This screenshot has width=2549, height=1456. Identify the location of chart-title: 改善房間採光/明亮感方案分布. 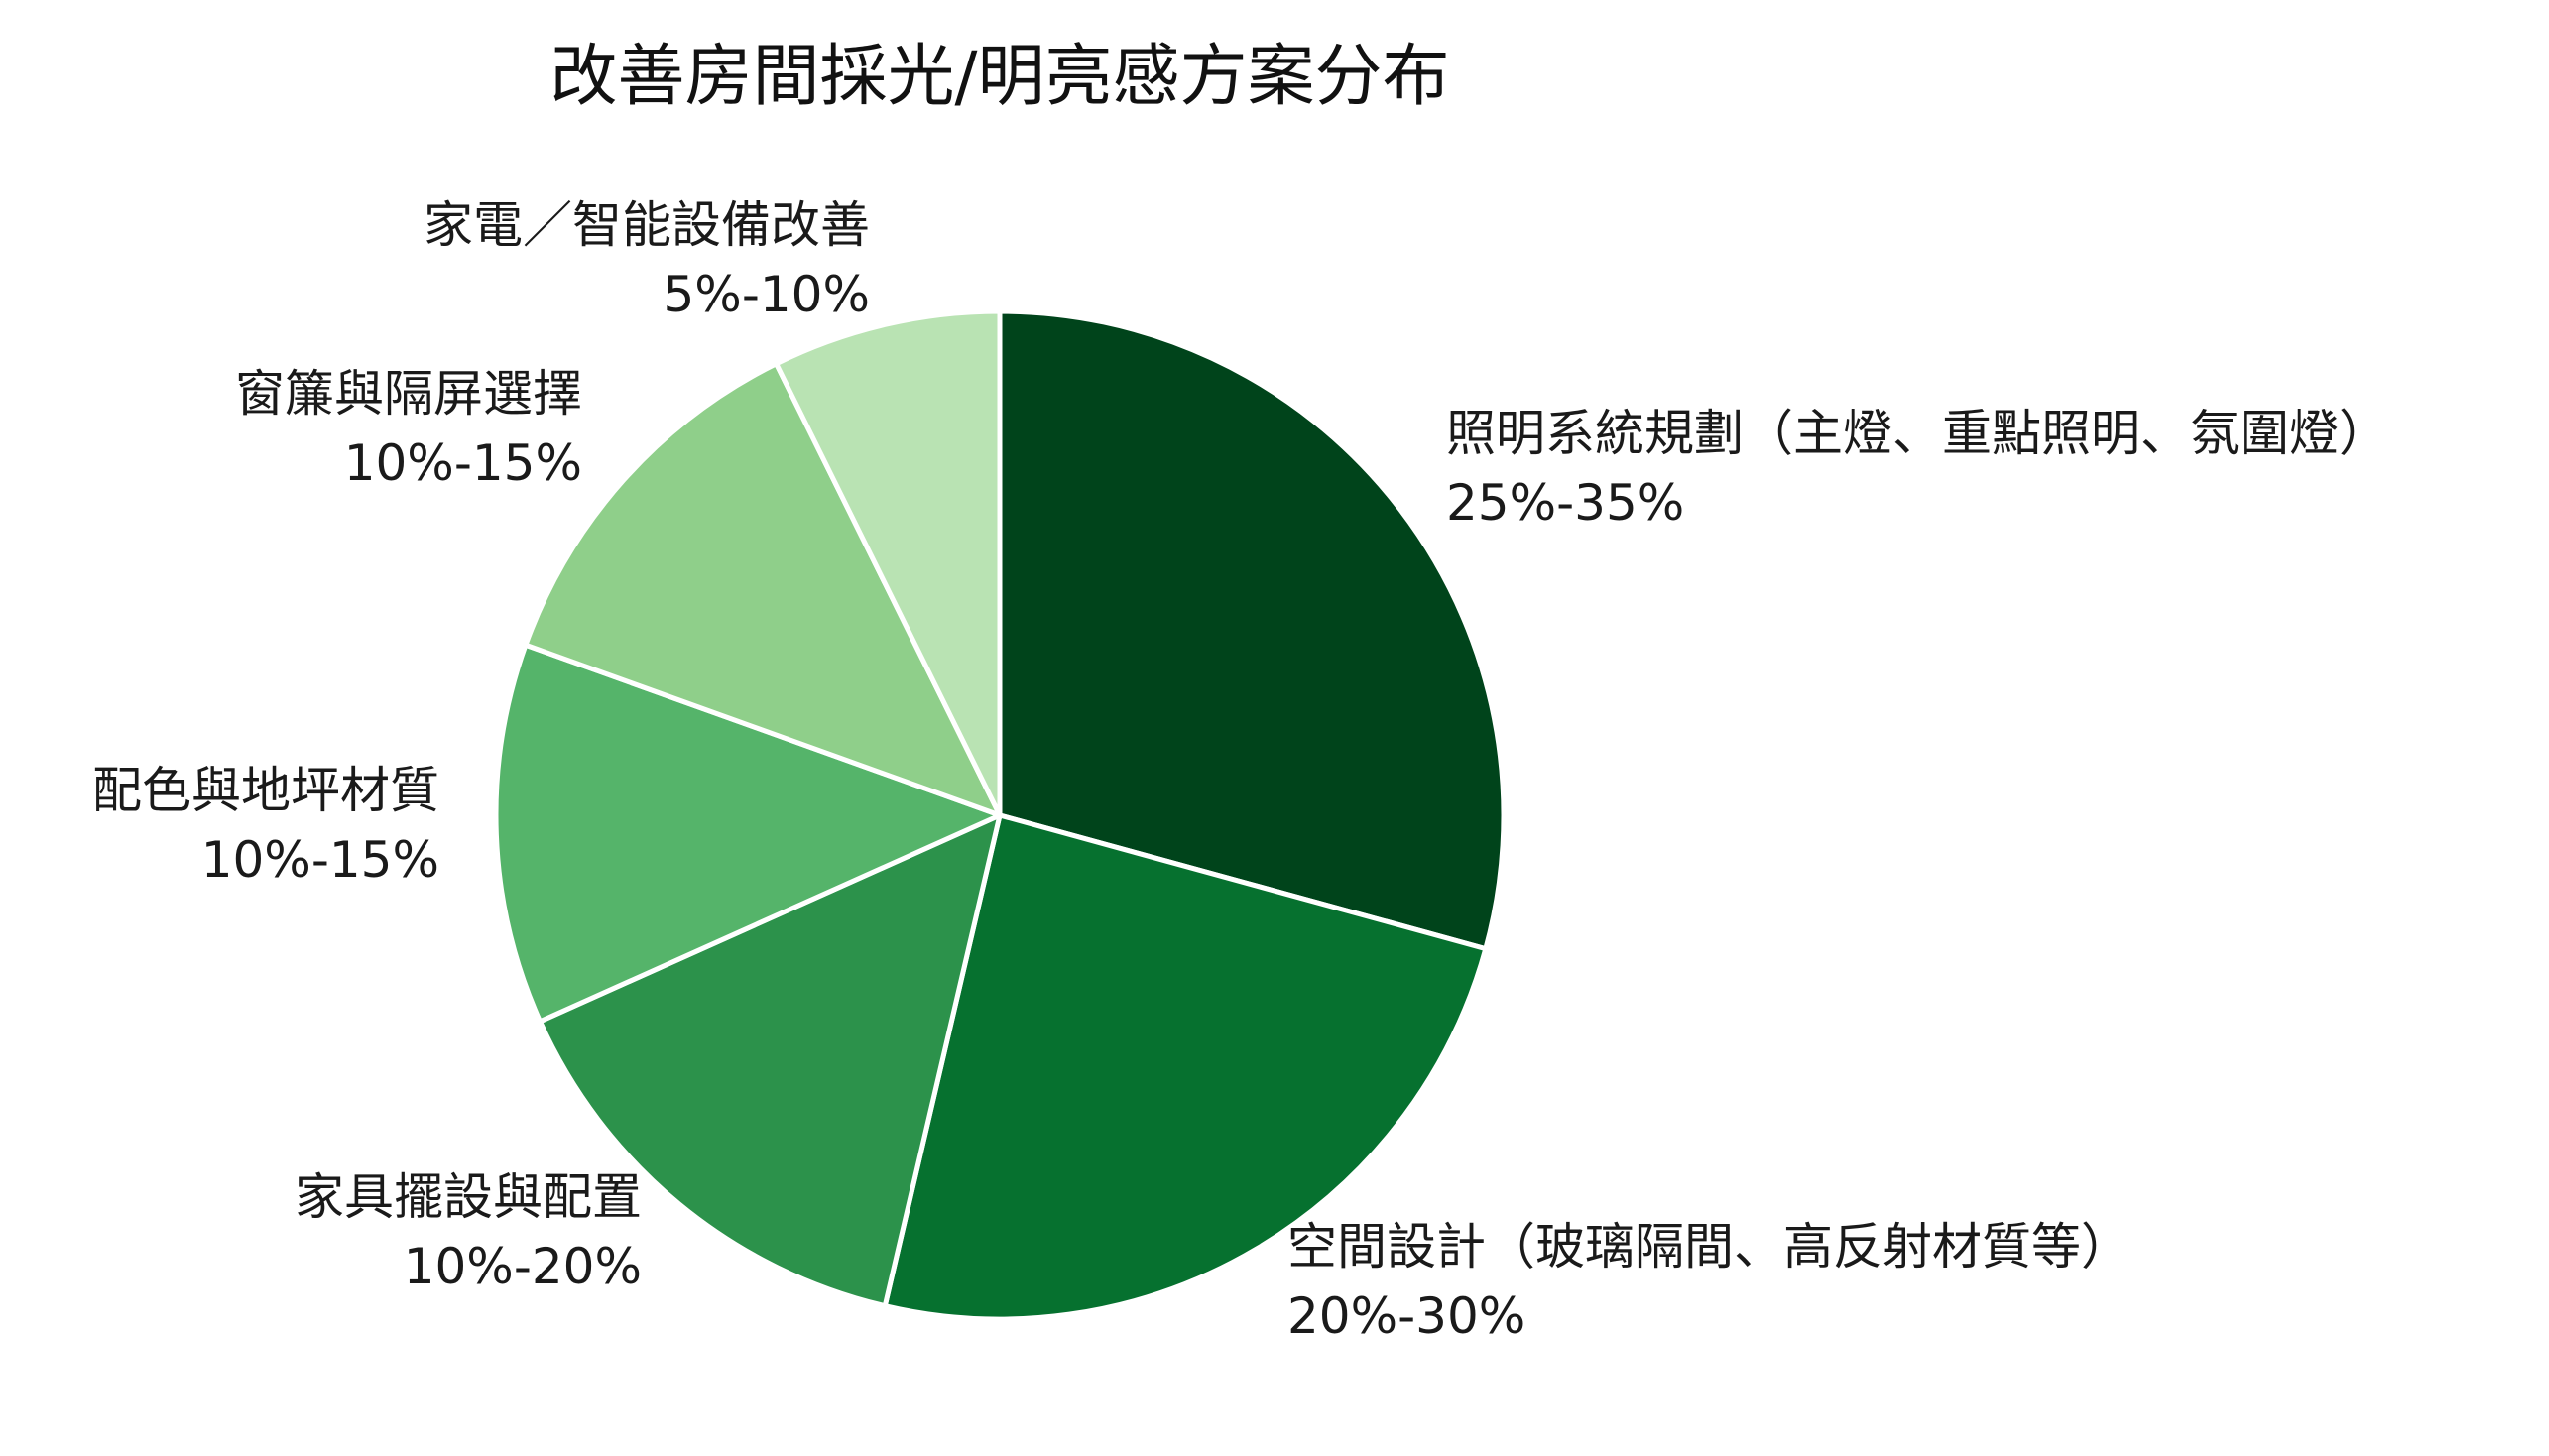
(1000, 77).